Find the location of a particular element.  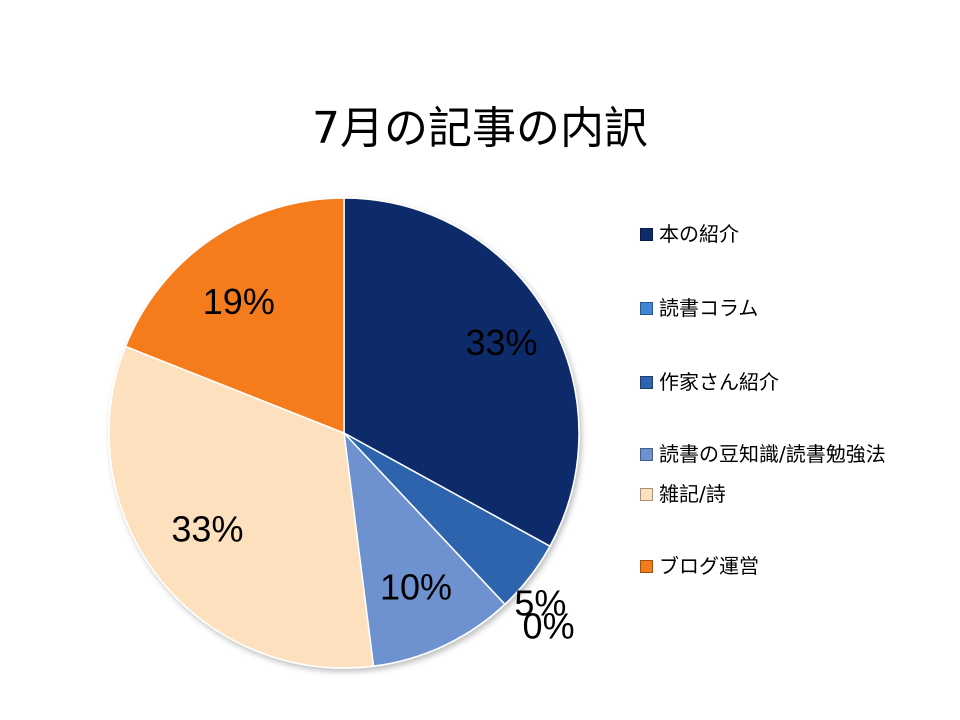

legend-item-1: 作家さん紹介 is located at coordinates (790, 382).